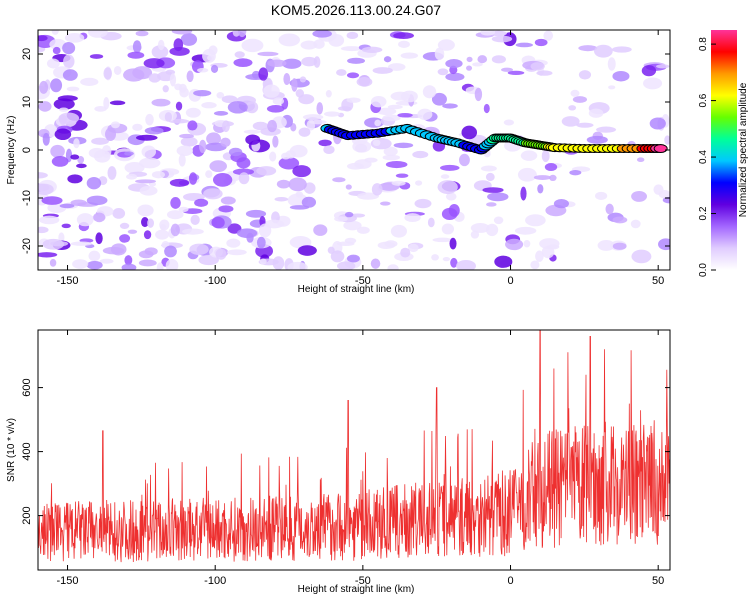 The height and width of the screenshot is (600, 750). I want to click on y-tick-label: 400, so click(27, 451).